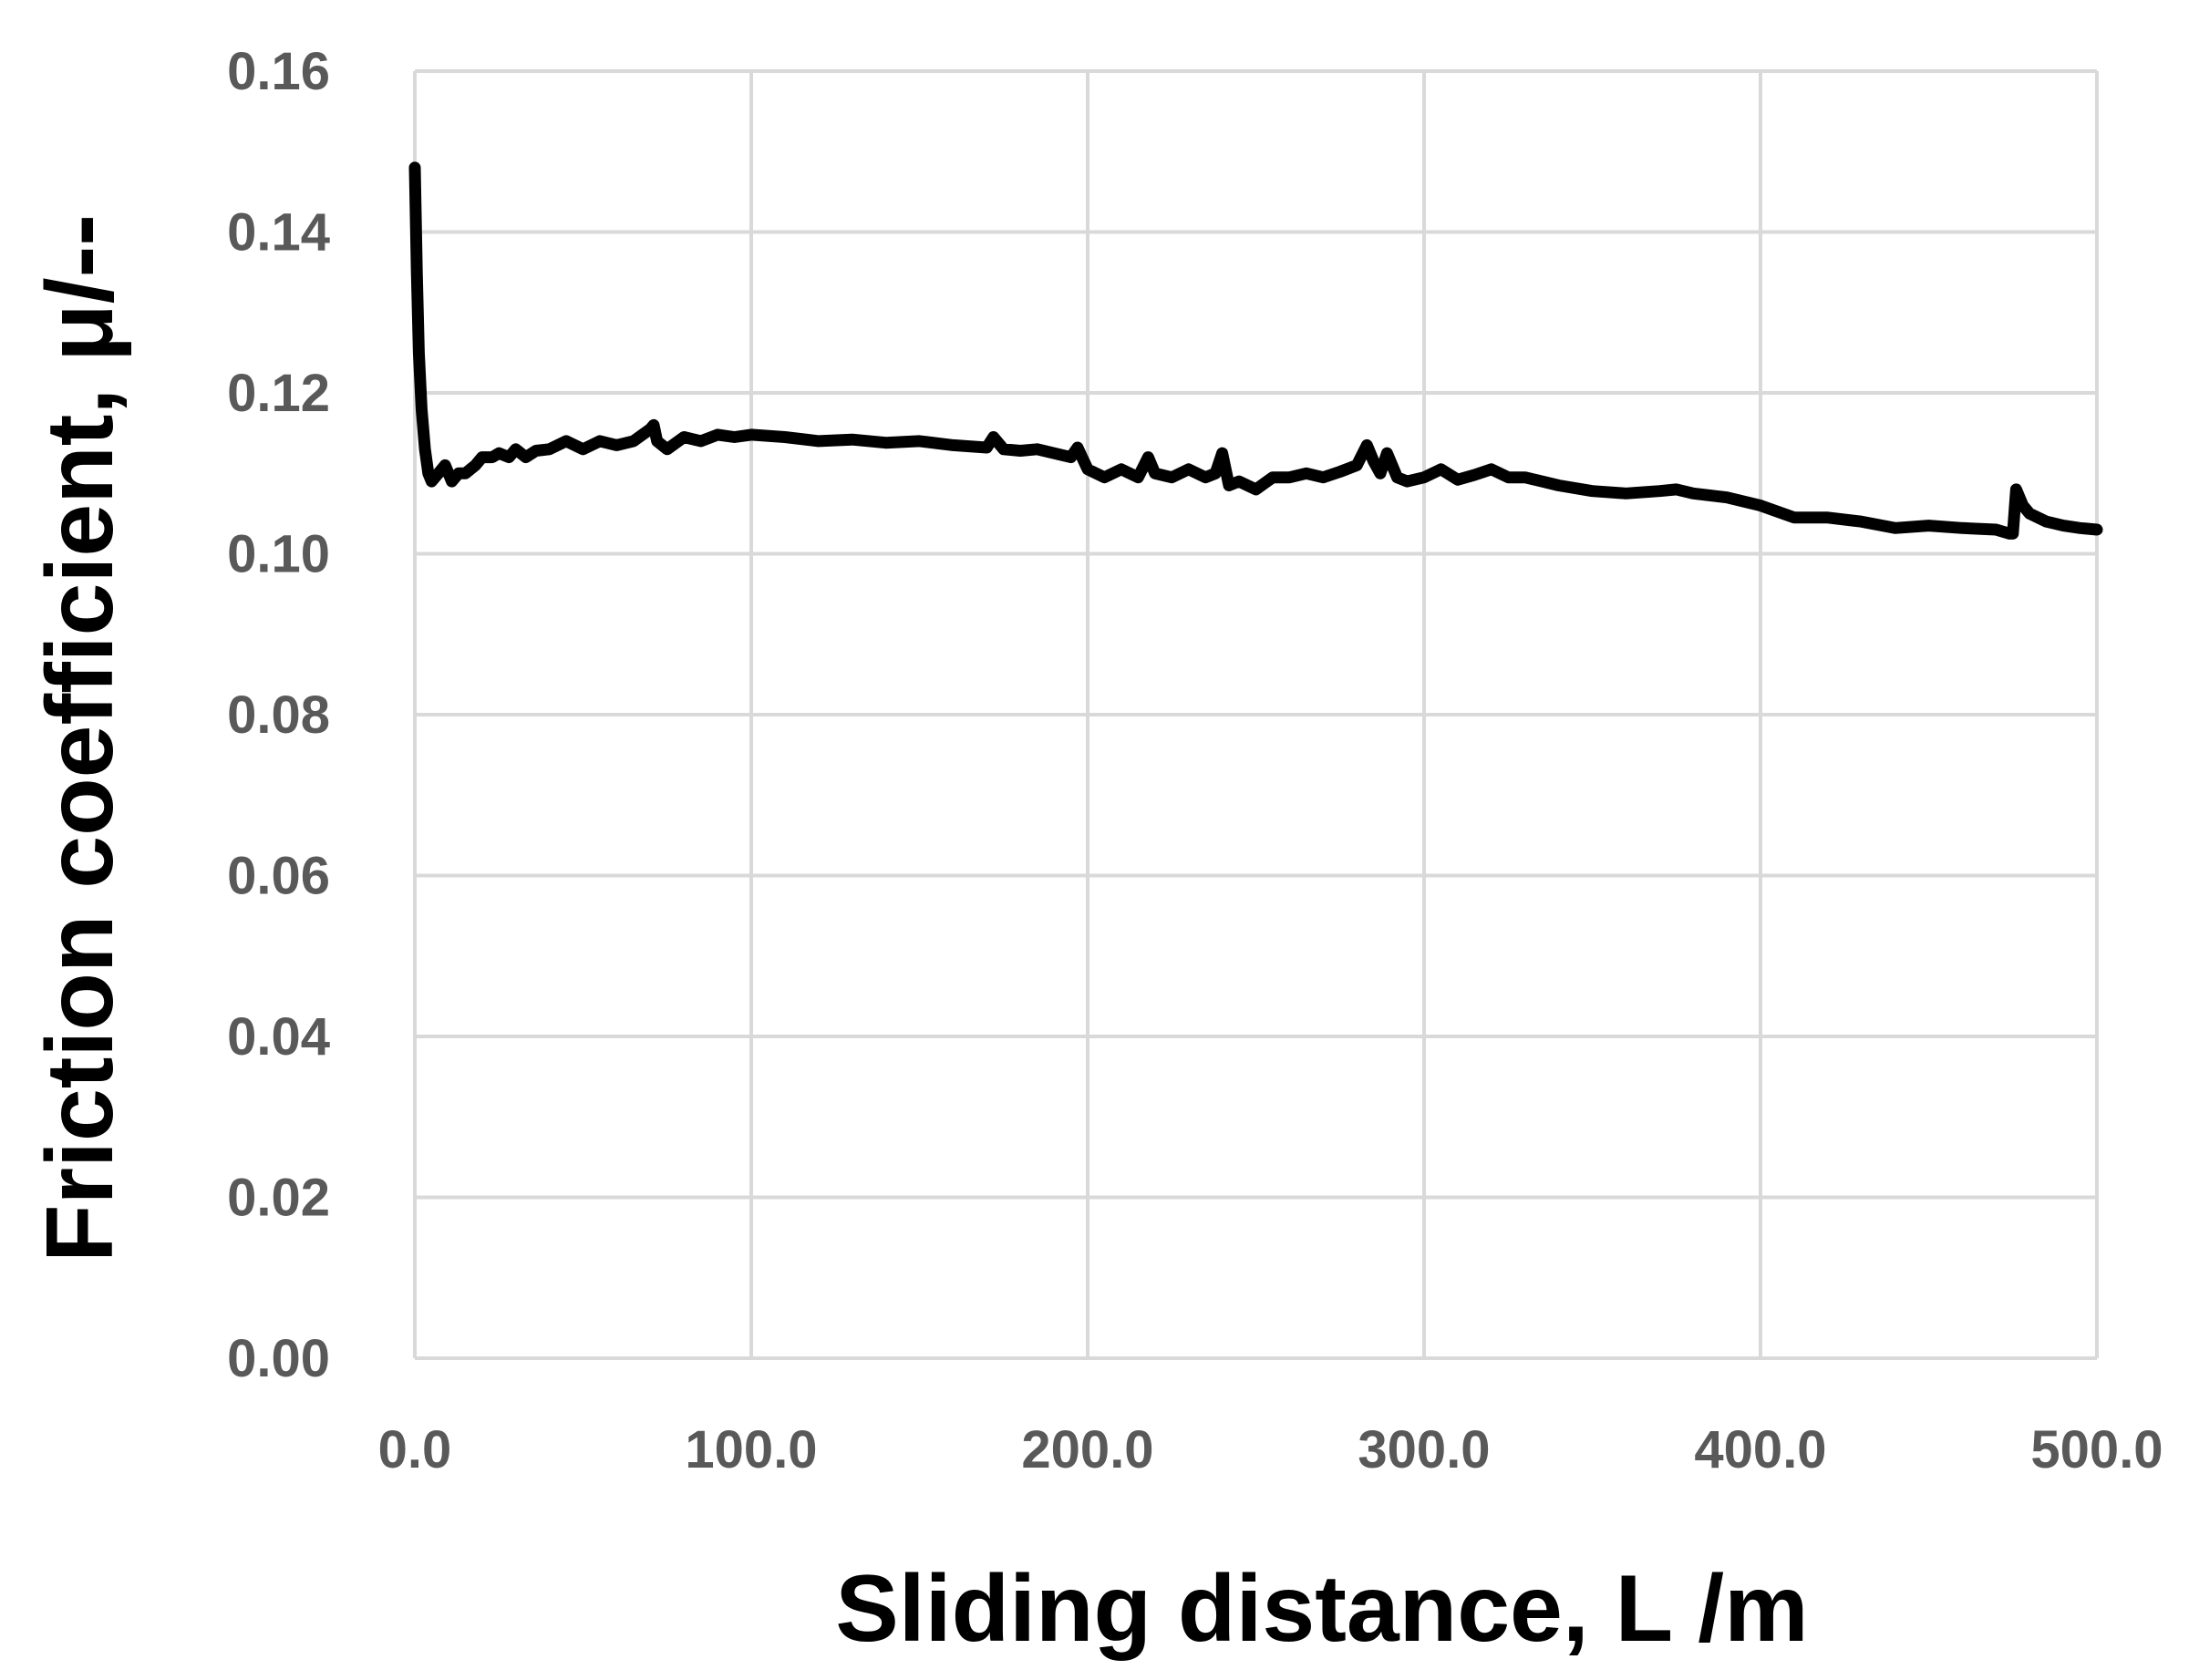  I want to click on y-tick-label: 0.16, so click(278, 72).